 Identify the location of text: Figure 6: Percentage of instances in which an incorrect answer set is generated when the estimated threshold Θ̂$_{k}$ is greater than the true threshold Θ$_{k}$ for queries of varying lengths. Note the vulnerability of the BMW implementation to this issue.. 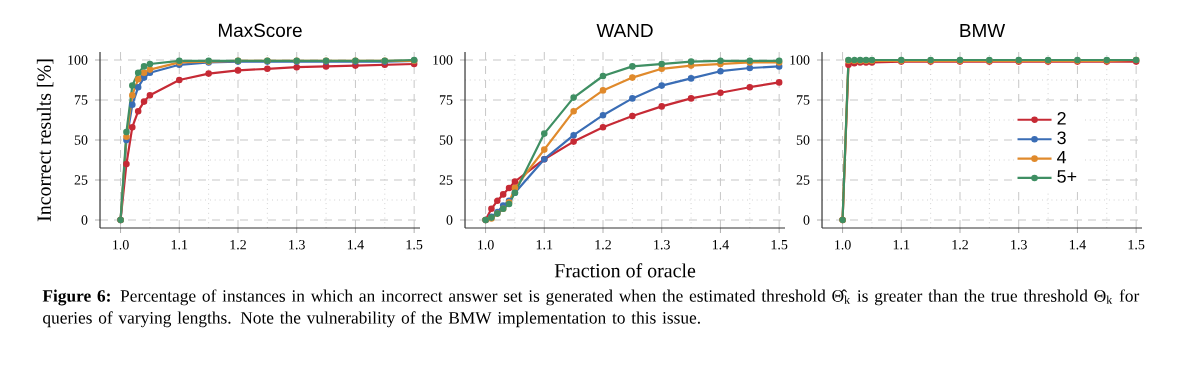
(591, 308).